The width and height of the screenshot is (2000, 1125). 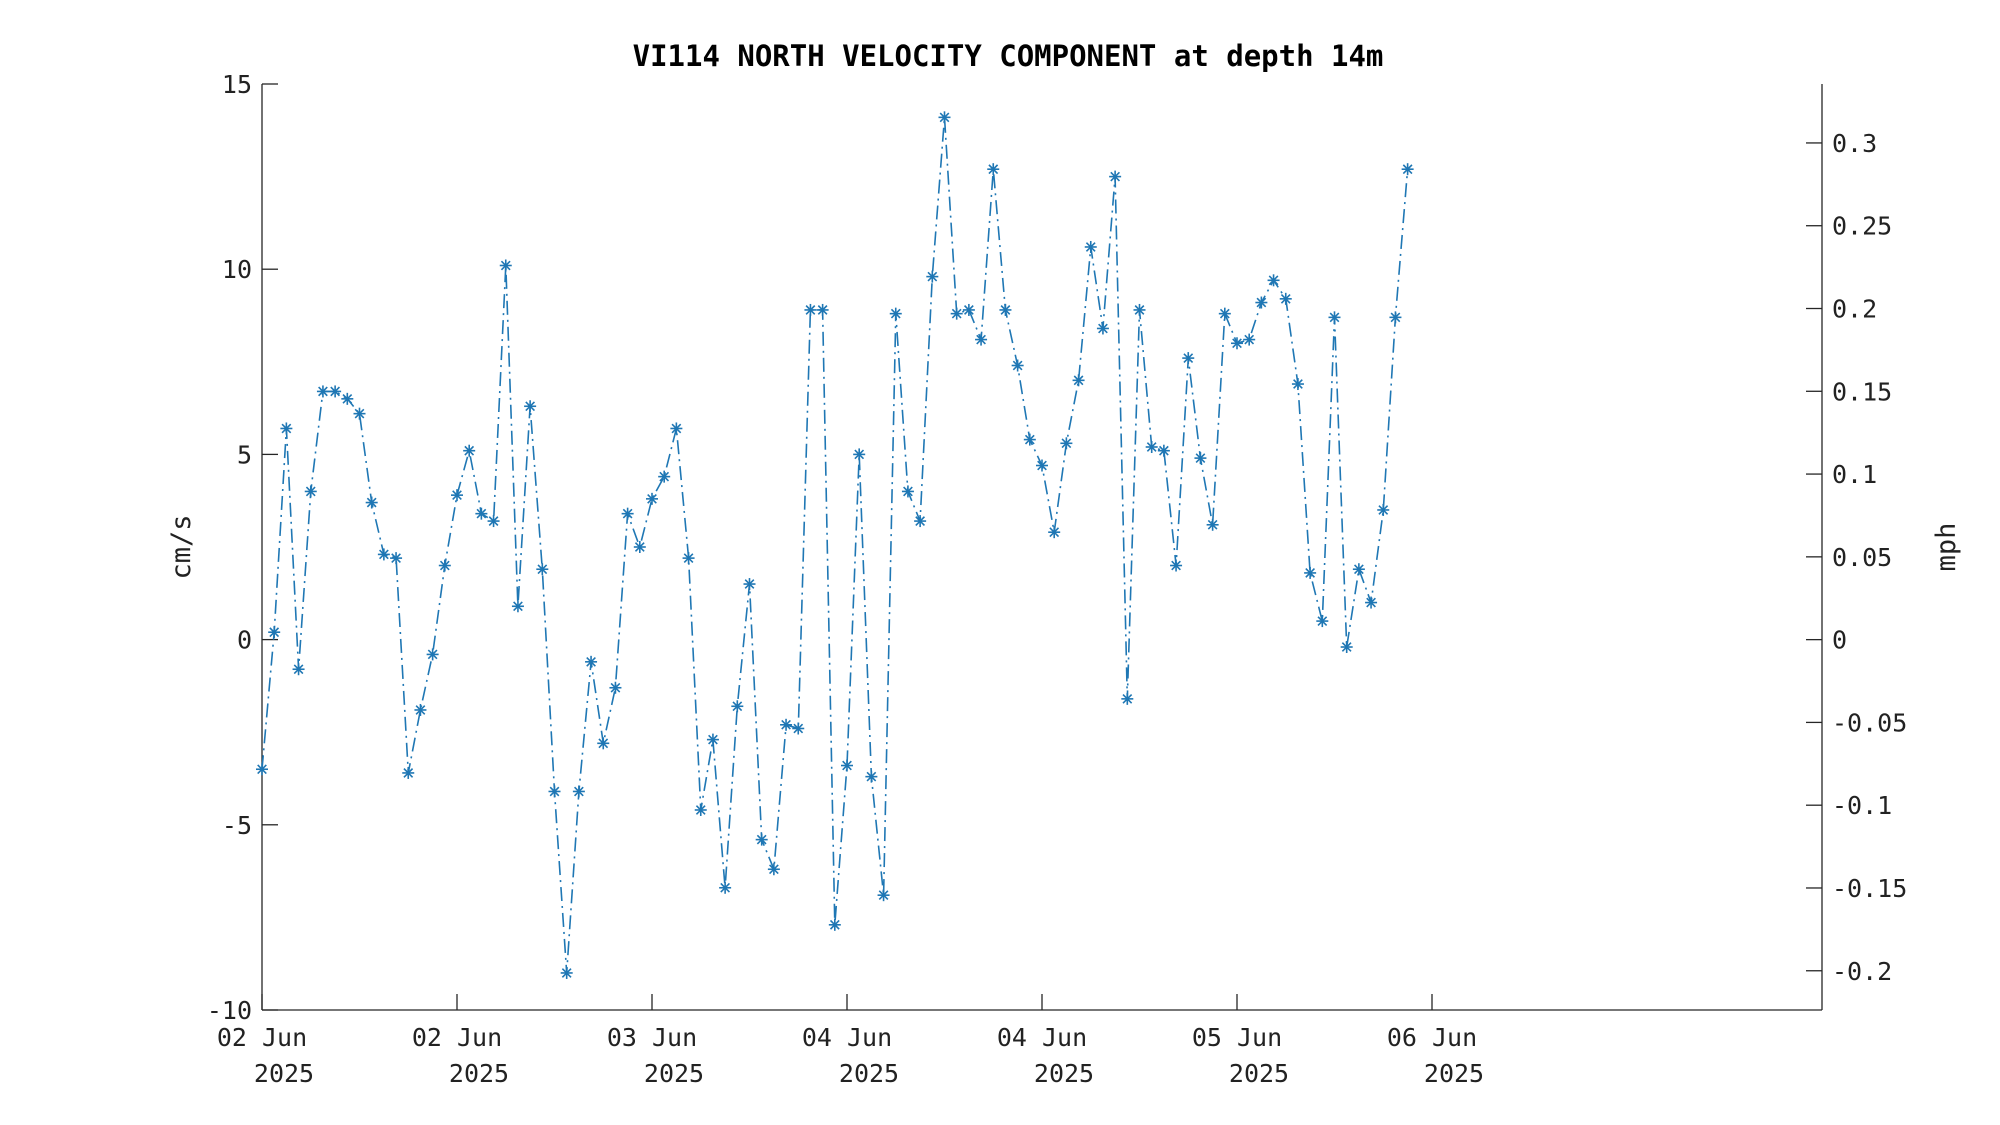 What do you see at coordinates (237, 269) in the screenshot?
I see `left-y-tick-label: 10` at bounding box center [237, 269].